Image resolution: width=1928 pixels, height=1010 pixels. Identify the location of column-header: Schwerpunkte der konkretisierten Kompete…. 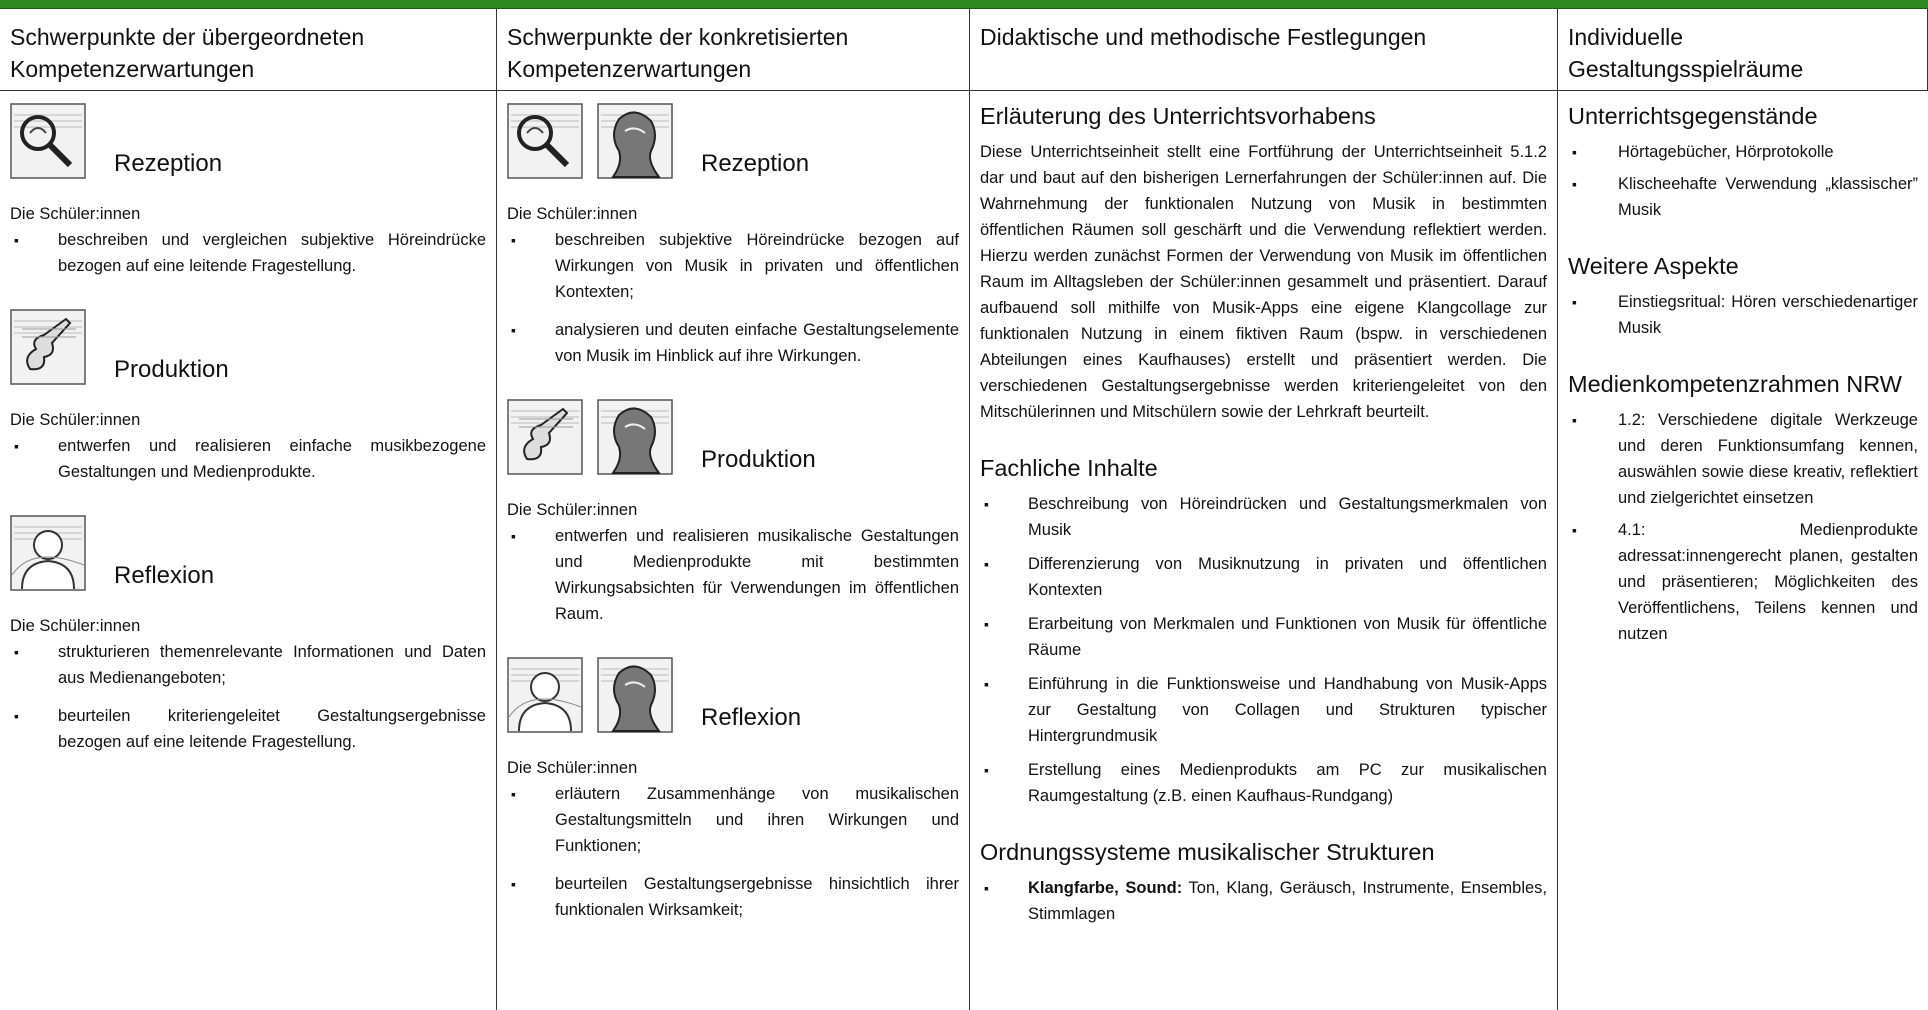
(733, 50).